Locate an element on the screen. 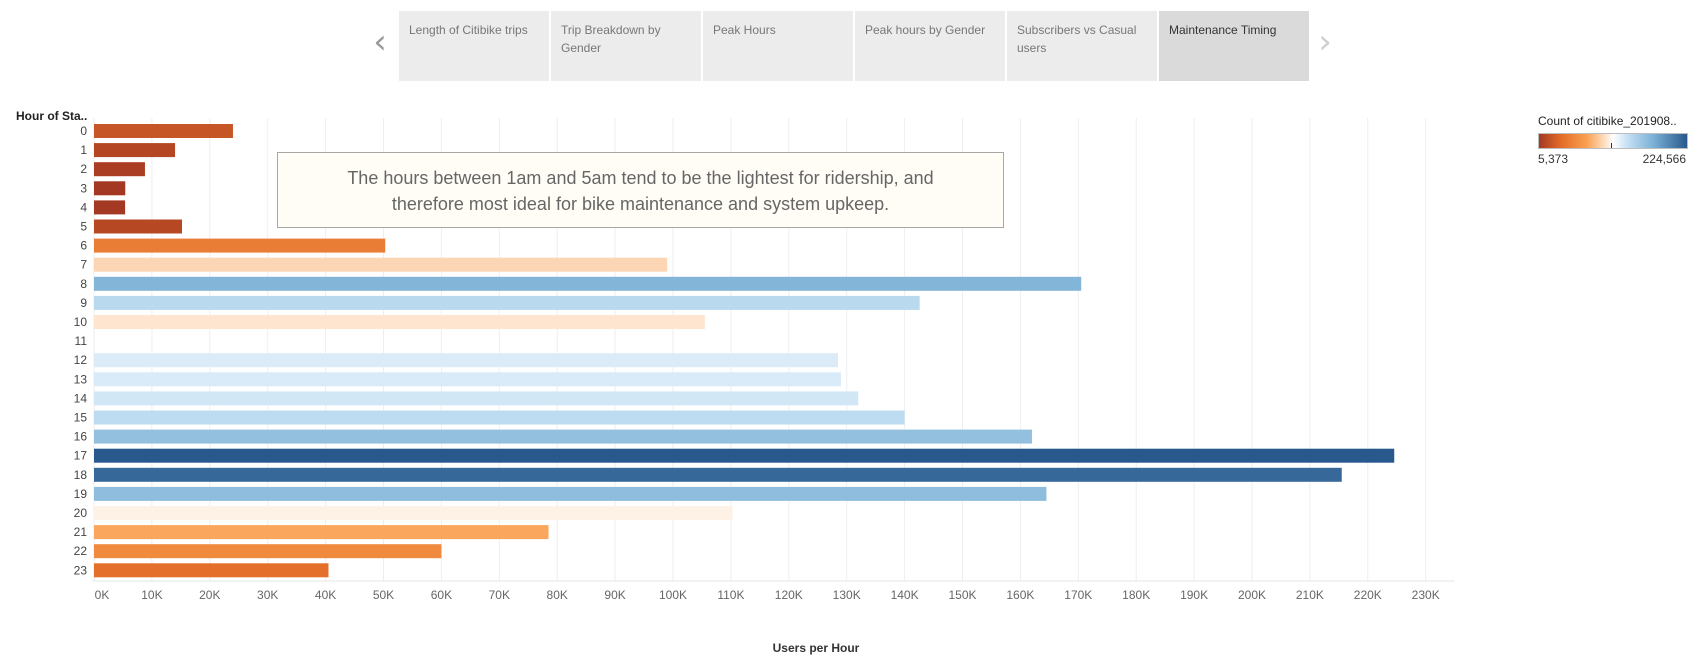 The width and height of the screenshot is (1691, 667). x-tick-label: 140K is located at coordinates (905, 595).